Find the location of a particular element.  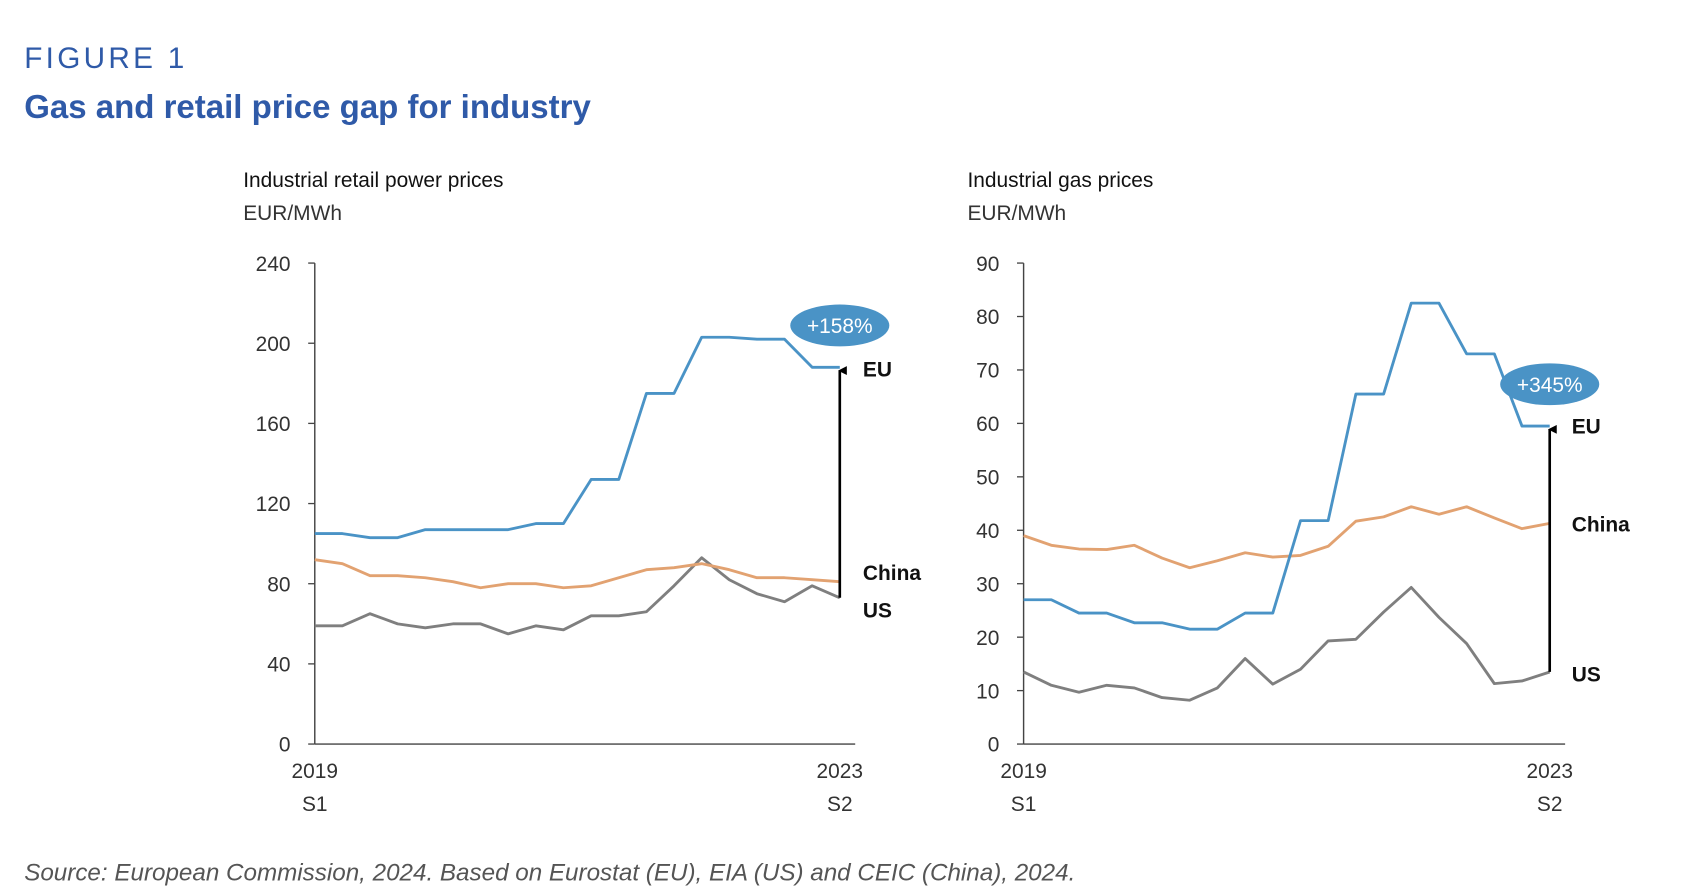

y-tick-label: 50 is located at coordinates (987, 478).